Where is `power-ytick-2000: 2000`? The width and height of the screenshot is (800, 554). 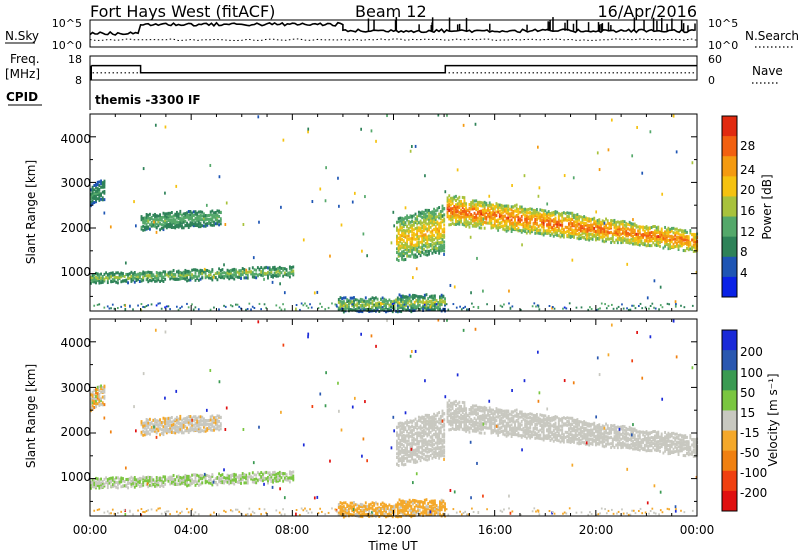
power-ytick-2000: 2000 is located at coordinates (75, 228).